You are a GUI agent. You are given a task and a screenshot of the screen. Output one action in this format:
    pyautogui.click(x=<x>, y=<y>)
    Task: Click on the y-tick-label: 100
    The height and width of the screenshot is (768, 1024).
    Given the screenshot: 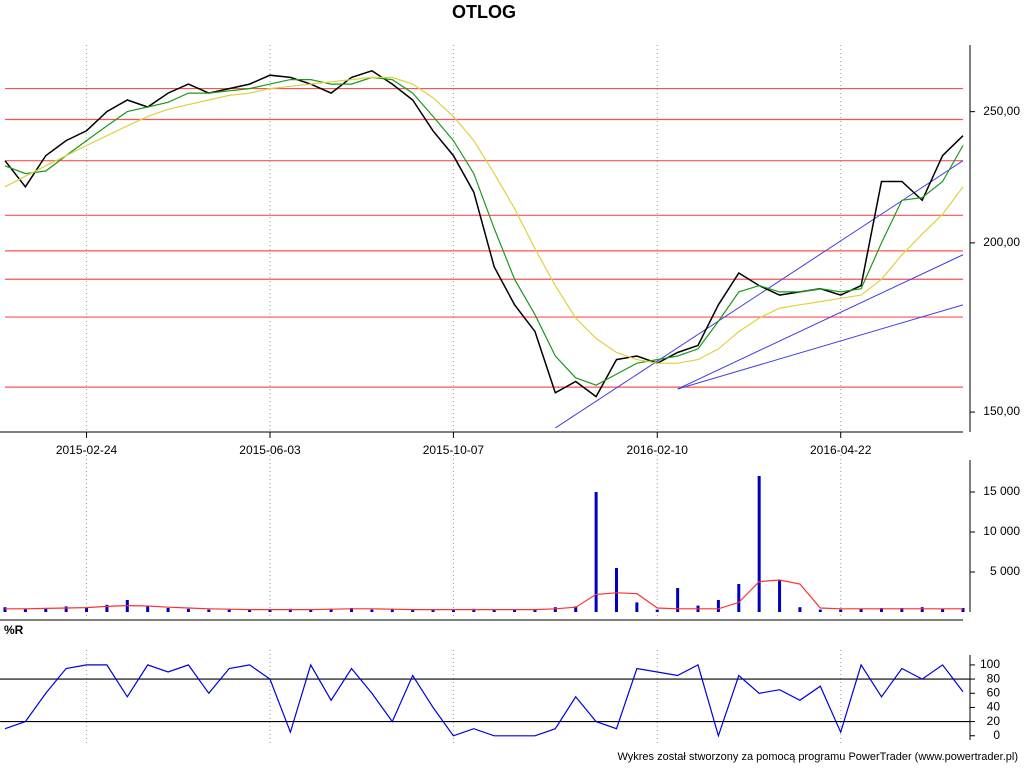 What is the action you would take?
    pyautogui.click(x=990, y=664)
    